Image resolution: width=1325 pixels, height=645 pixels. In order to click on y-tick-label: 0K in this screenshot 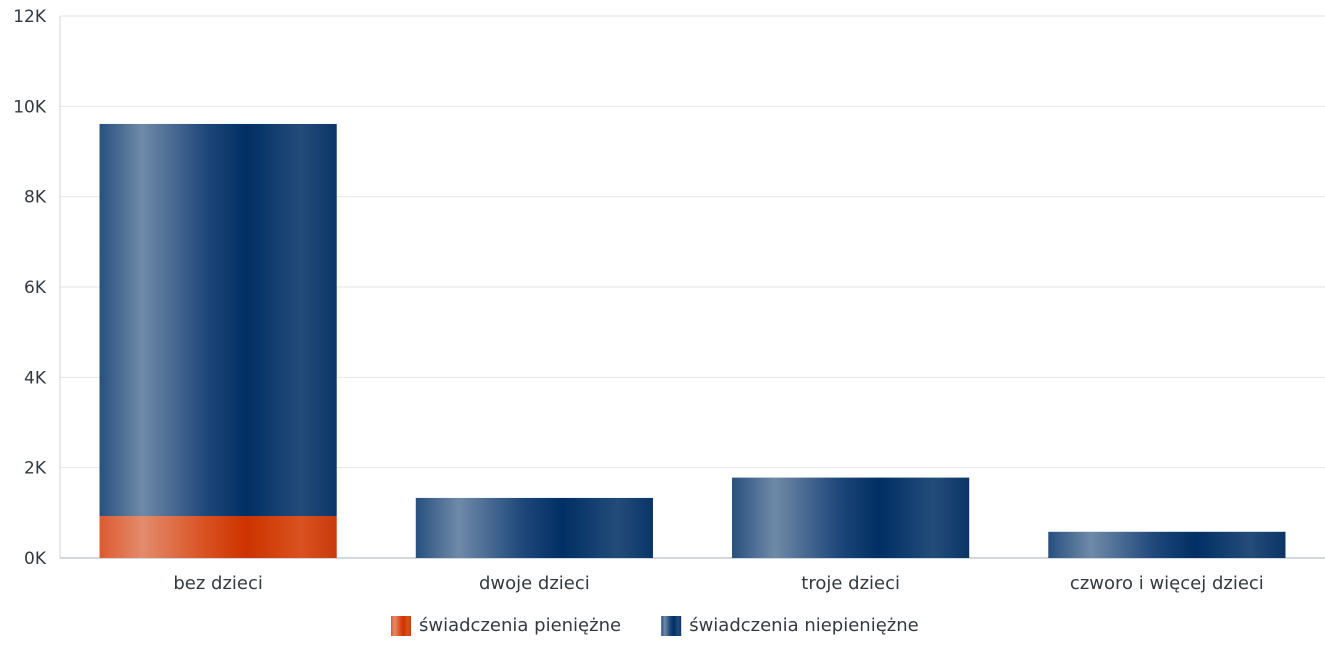, I will do `click(35, 559)`.